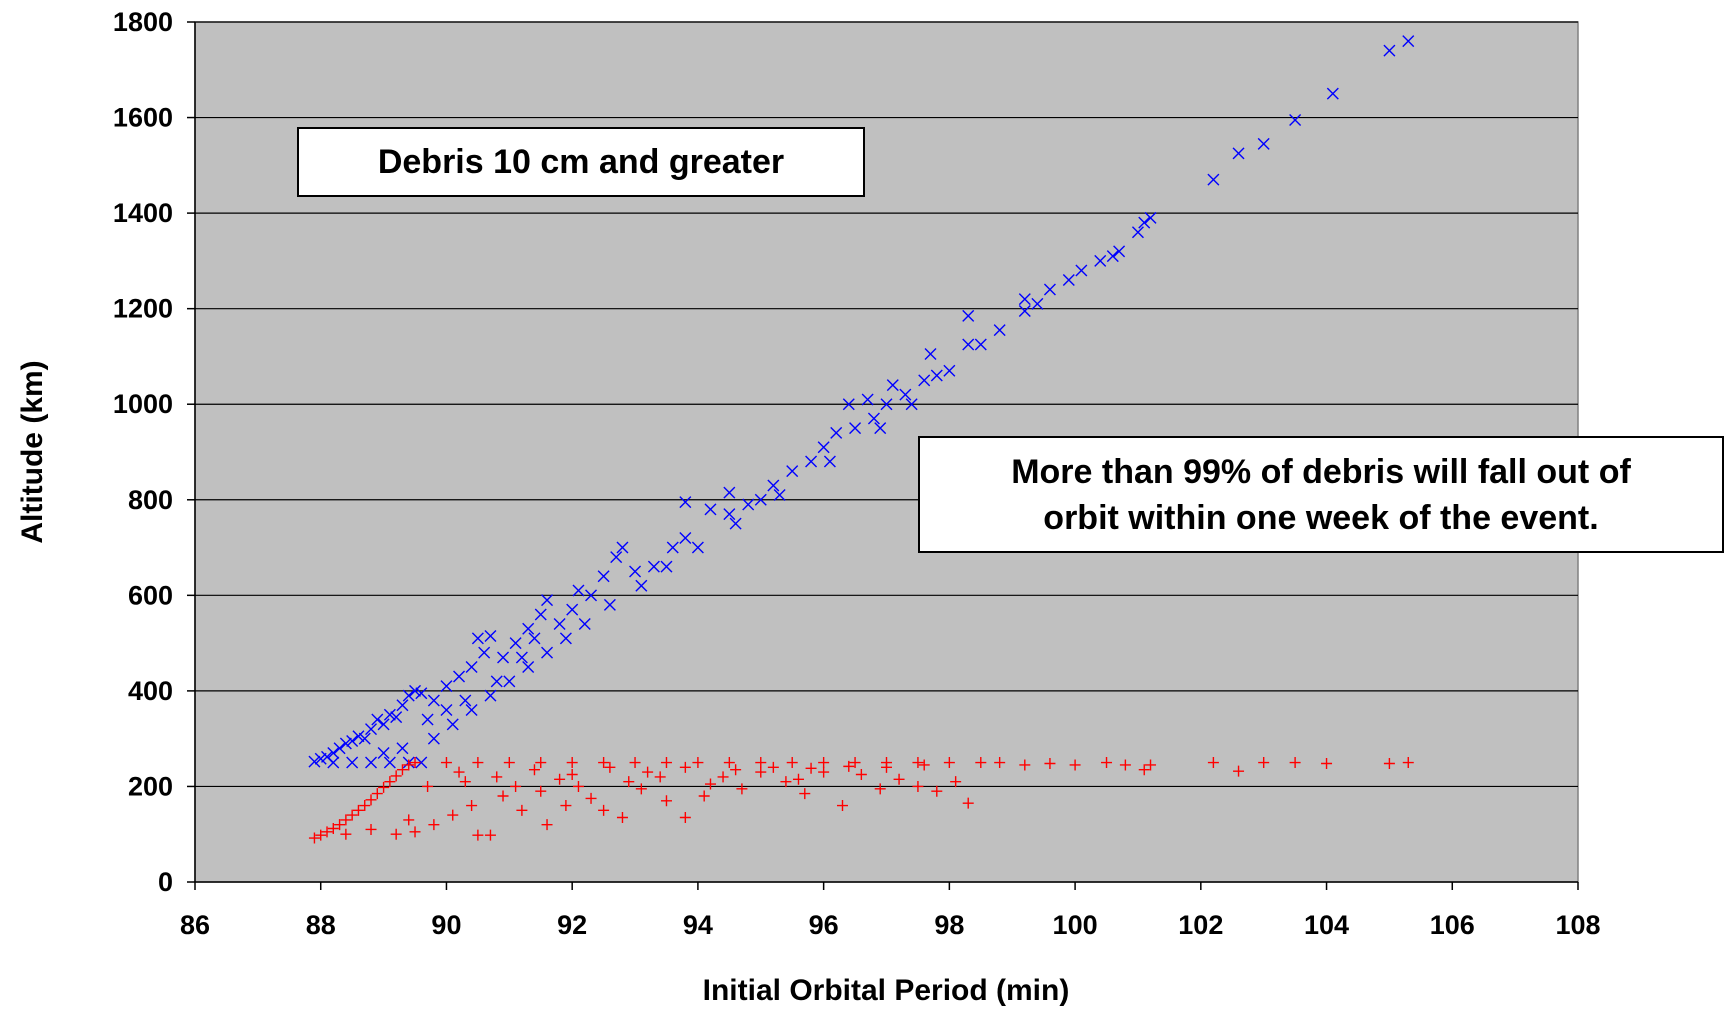 This screenshot has width=1724, height=1010. I want to click on annotation-line: orbit within one week of the event., so click(1321, 517).